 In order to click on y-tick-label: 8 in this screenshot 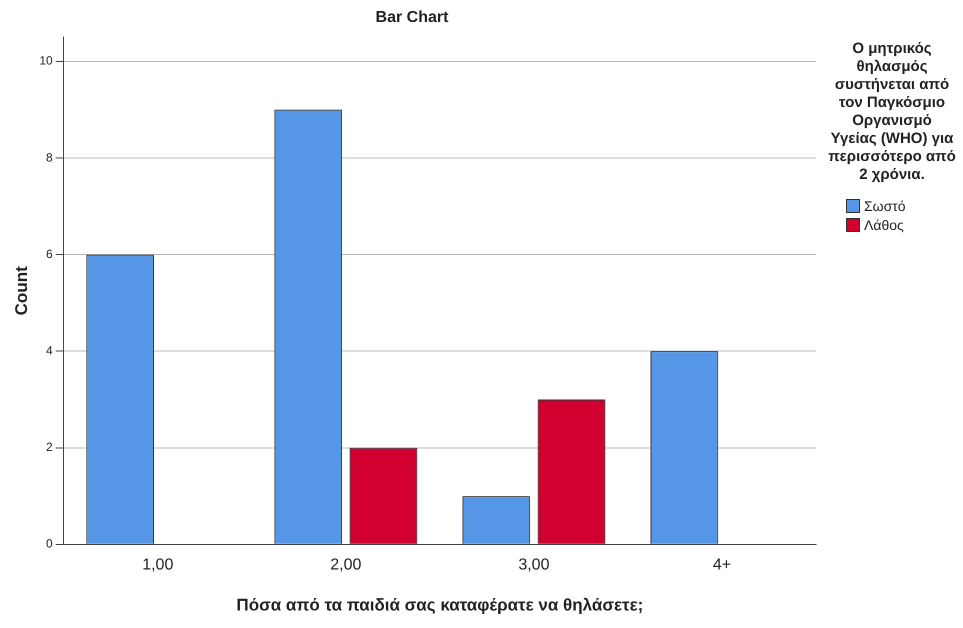, I will do `click(50, 157)`.